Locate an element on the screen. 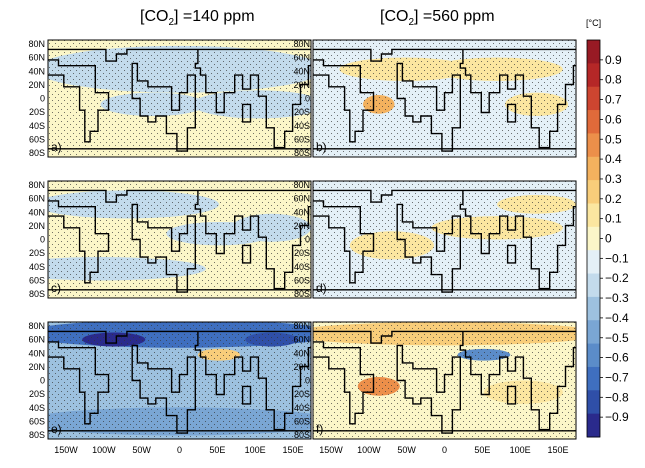 The width and height of the screenshot is (645, 468). colorbar-tick-label: −0.4 is located at coordinates (617, 318).